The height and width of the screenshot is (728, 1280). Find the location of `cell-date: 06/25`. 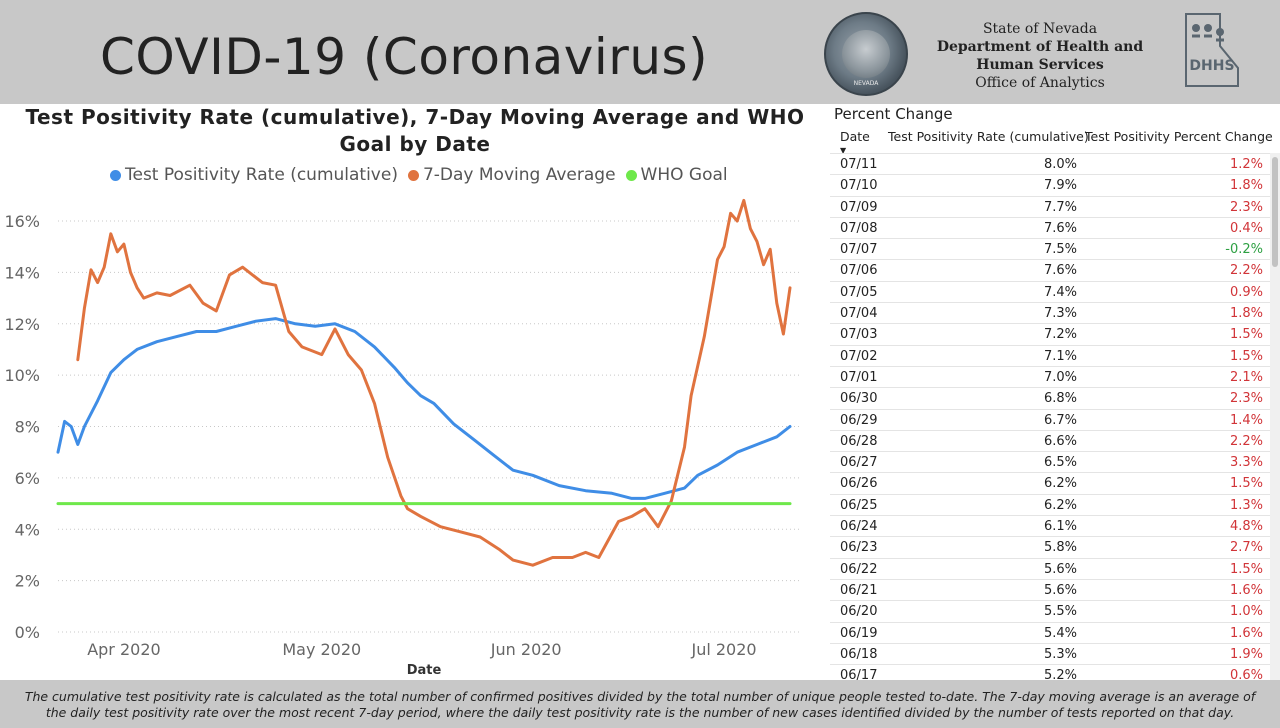

cell-date: 06/25 is located at coordinates (859, 505).